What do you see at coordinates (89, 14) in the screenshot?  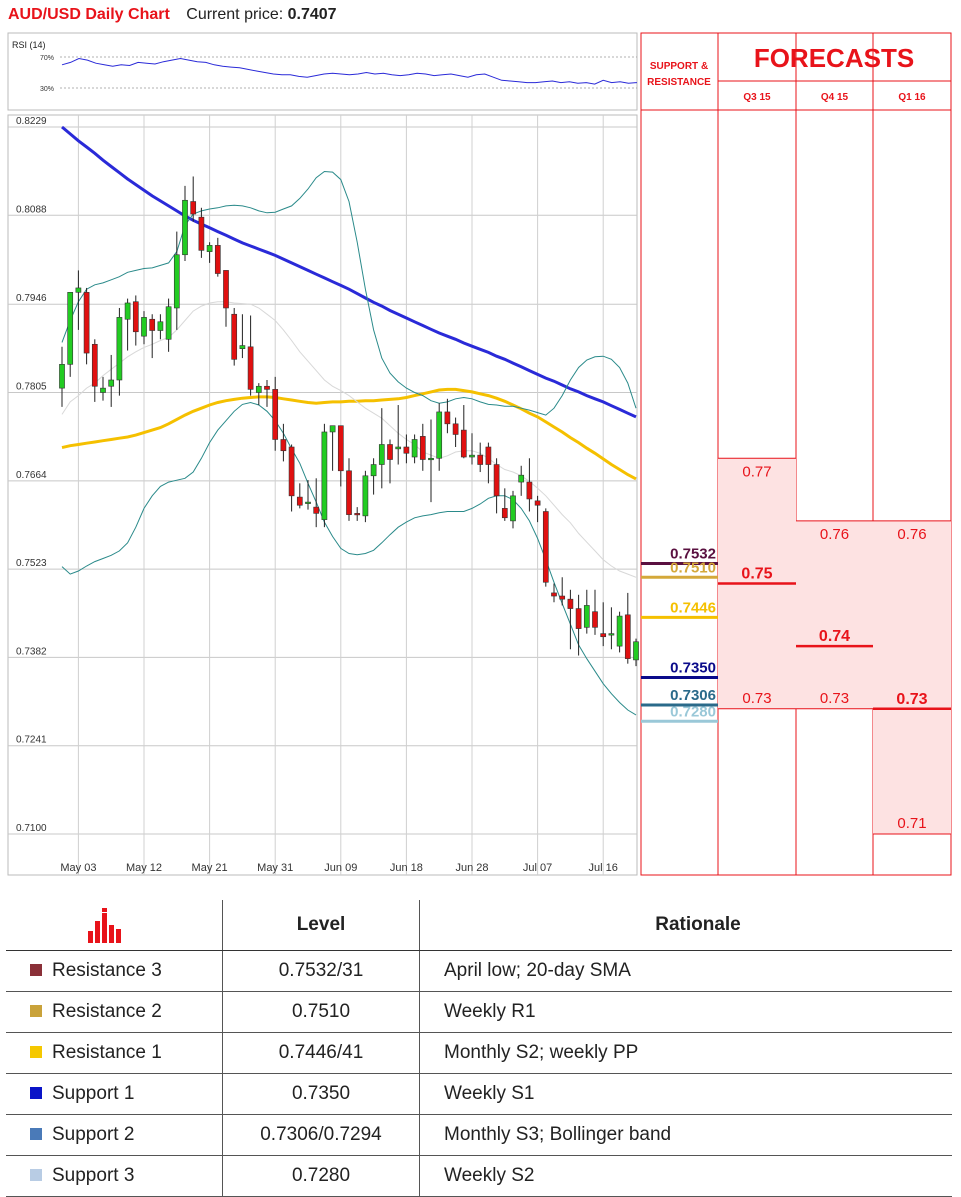 I see `chart-title-text: AUD/USD Daily Chart` at bounding box center [89, 14].